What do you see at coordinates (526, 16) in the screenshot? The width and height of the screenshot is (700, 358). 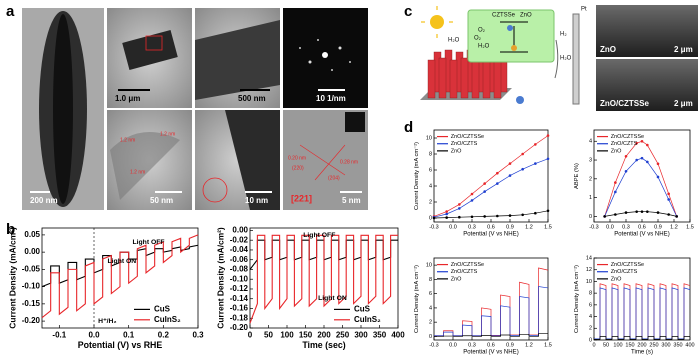 I see `schematic-label: ZnO` at bounding box center [526, 16].